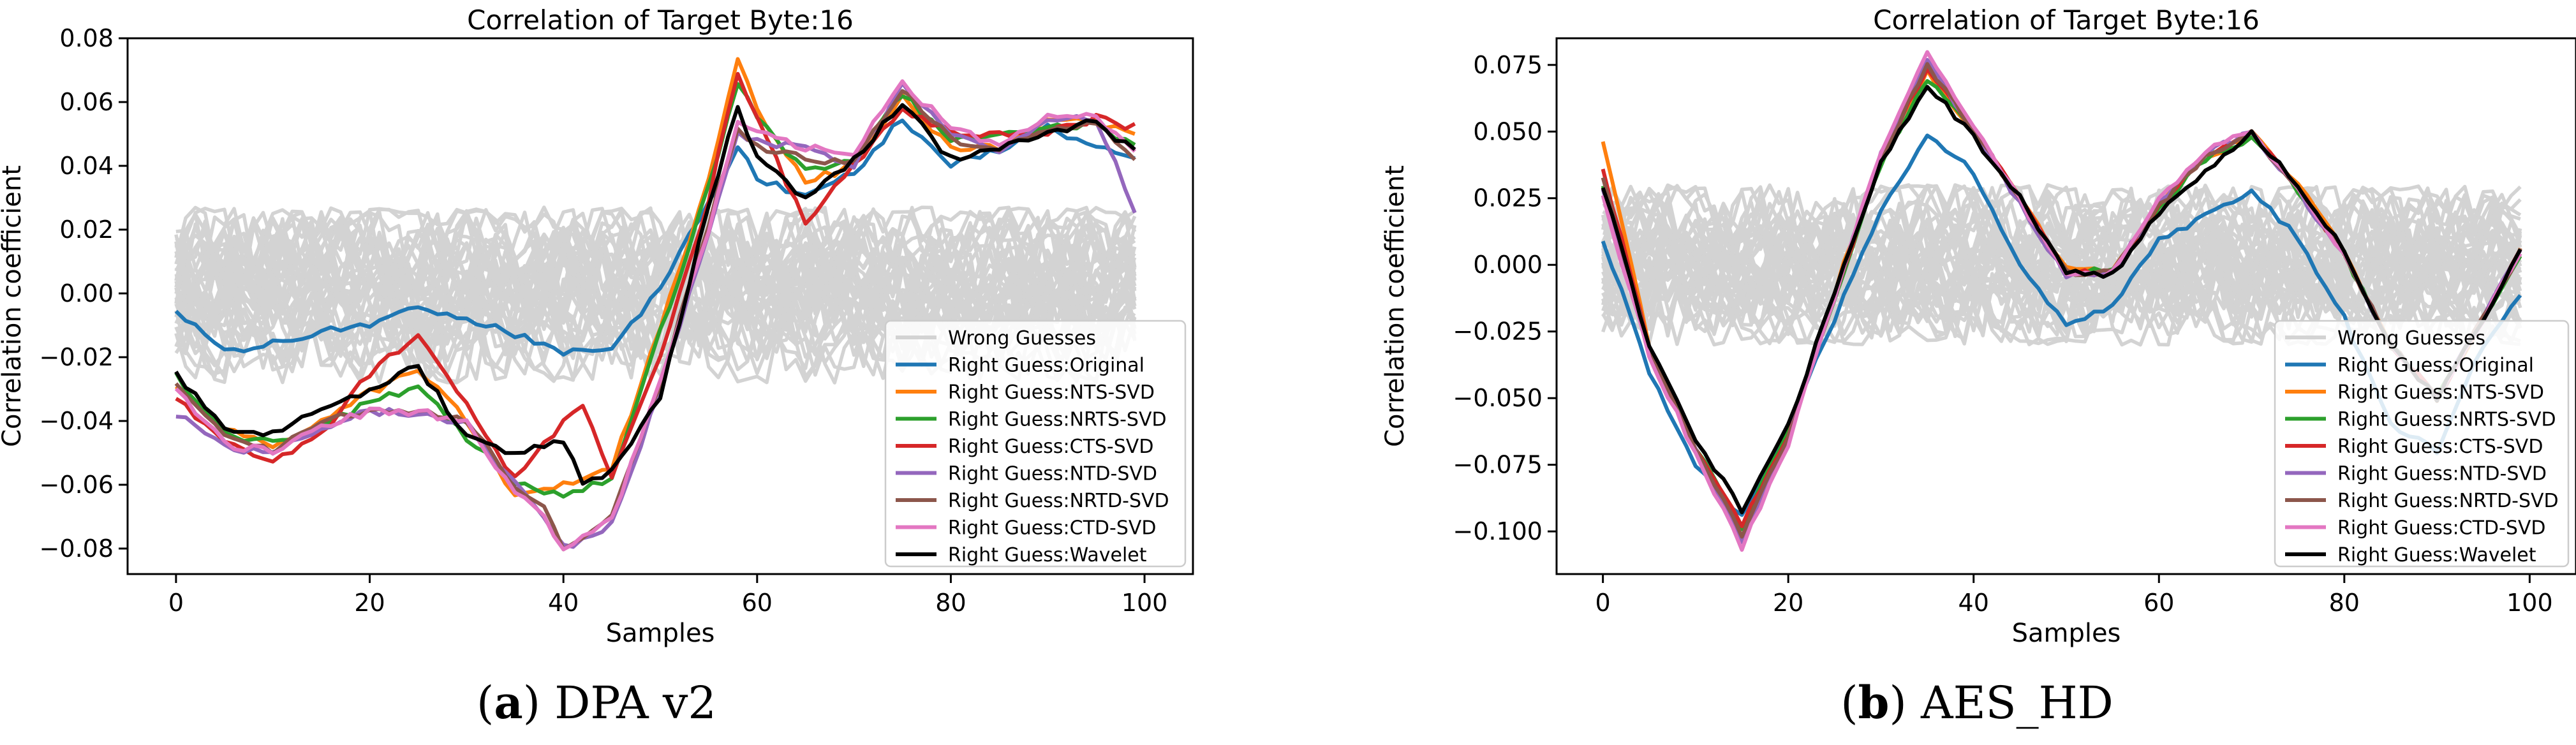  I want to click on y-tick-label: 0.025, so click(1508, 198).